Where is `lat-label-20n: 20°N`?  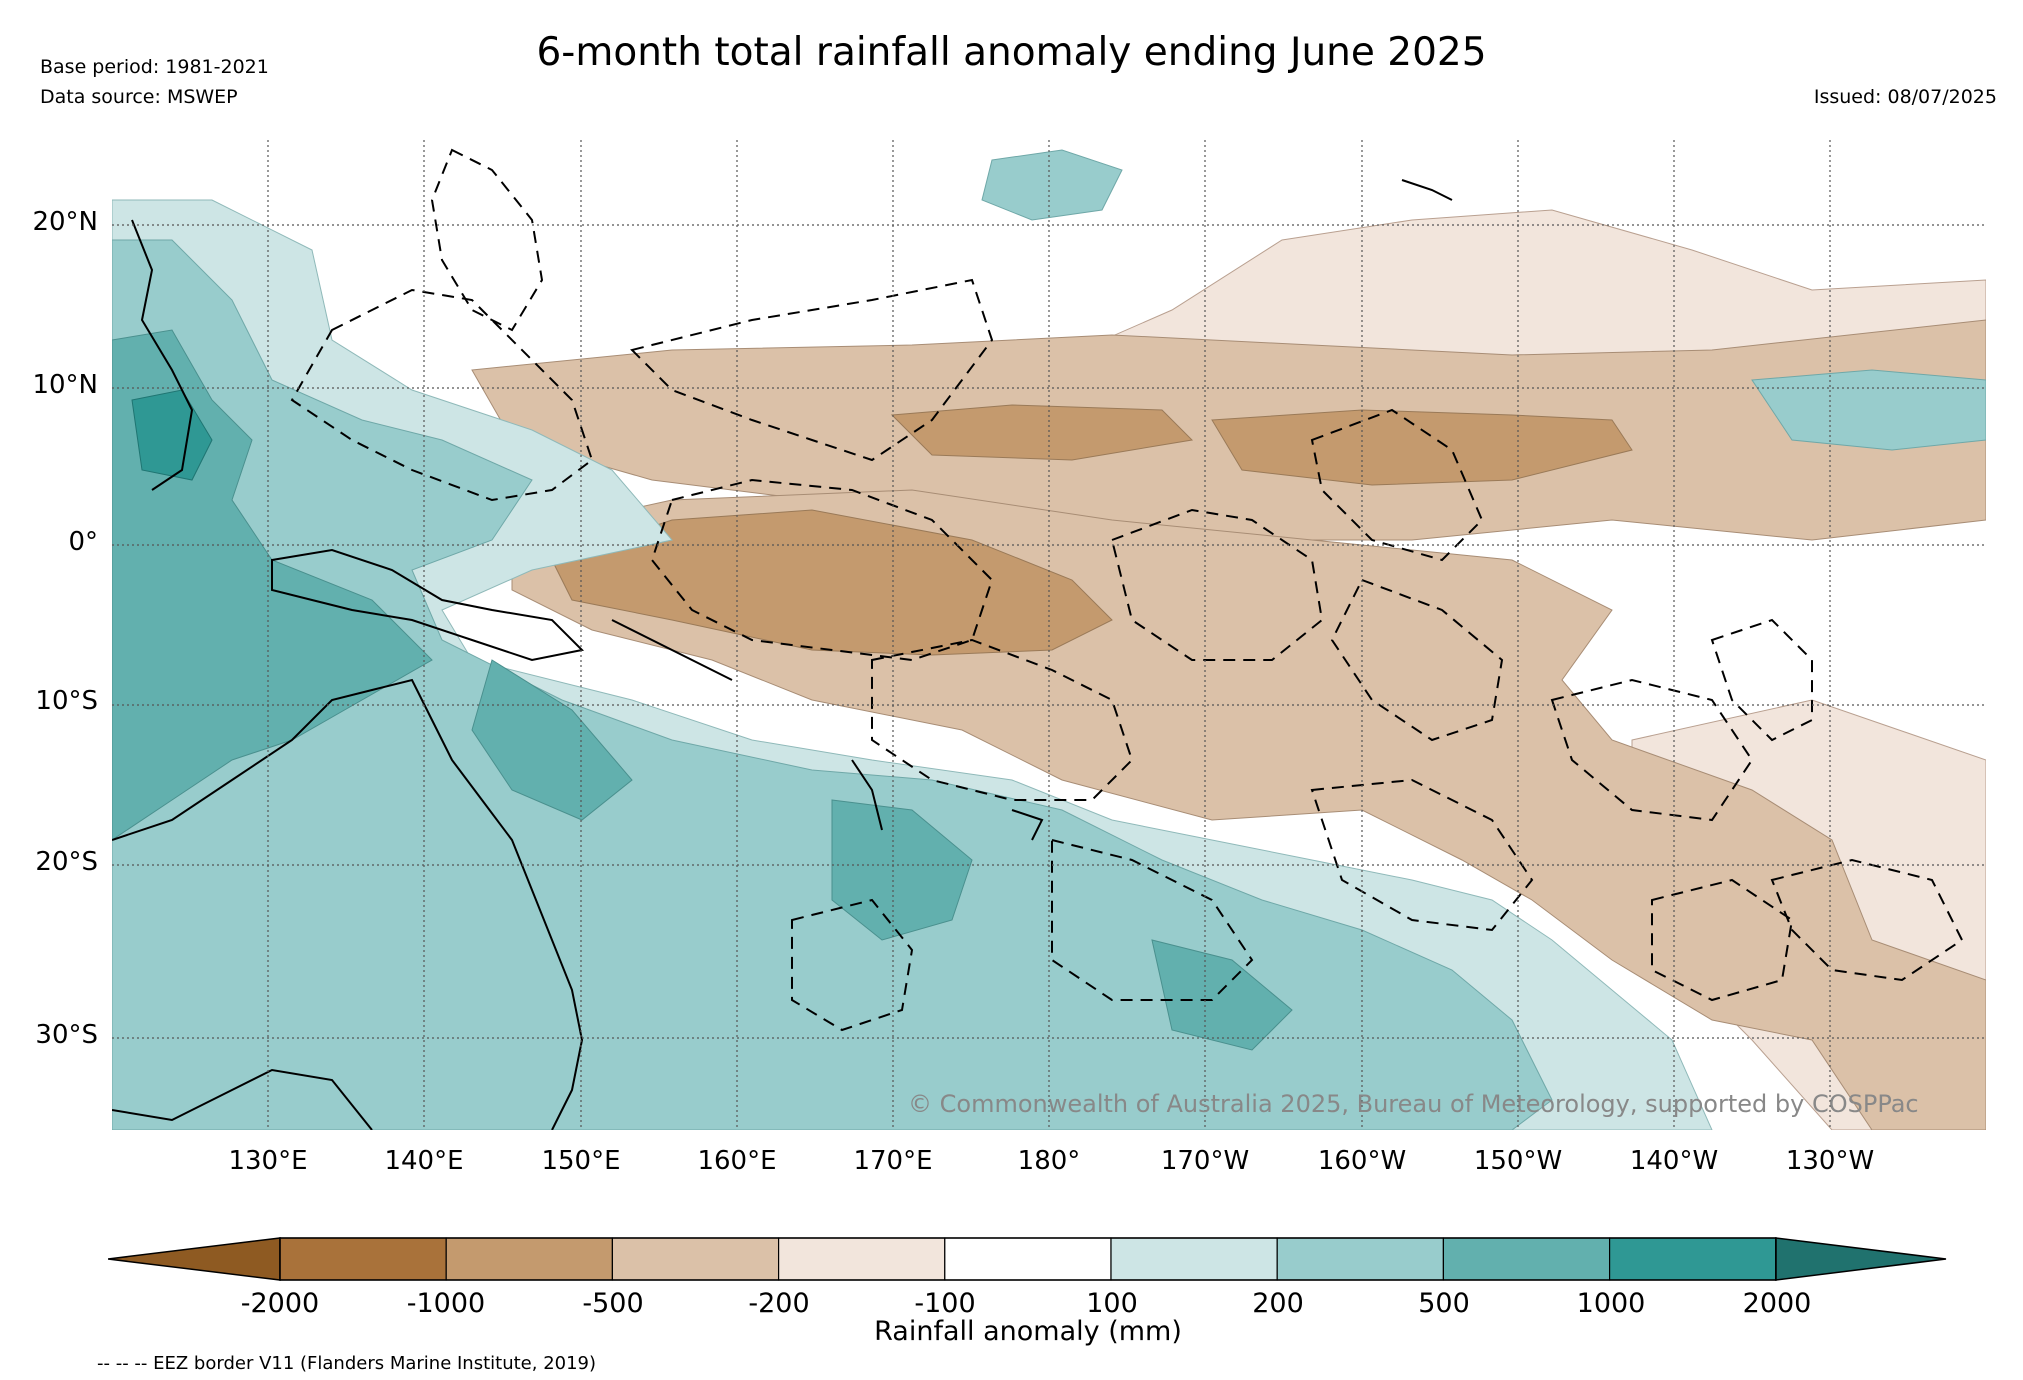
lat-label-20n: 20°N is located at coordinates (65, 222).